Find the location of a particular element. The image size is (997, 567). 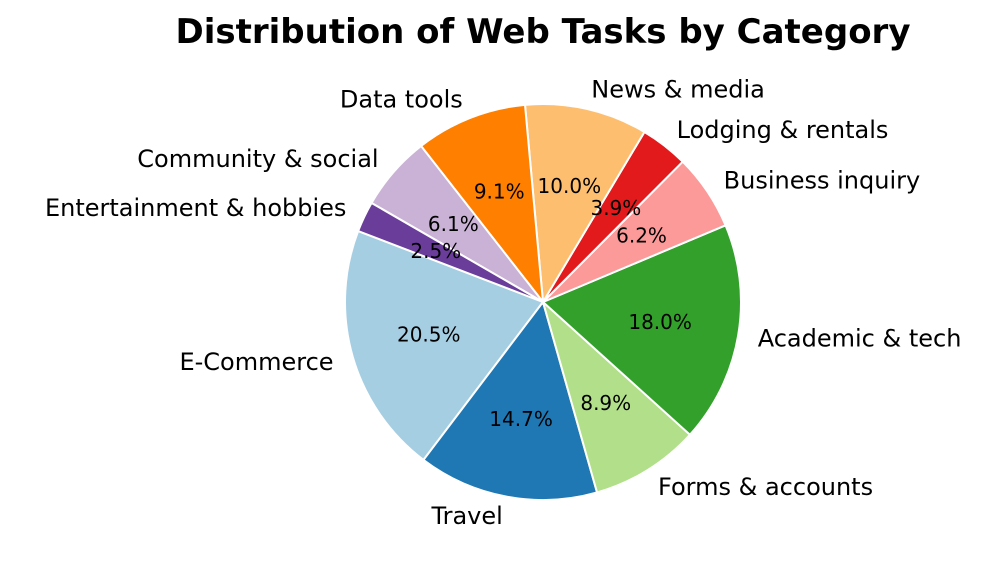

pct-label-data-tools: 9.1% is located at coordinates (499, 192).